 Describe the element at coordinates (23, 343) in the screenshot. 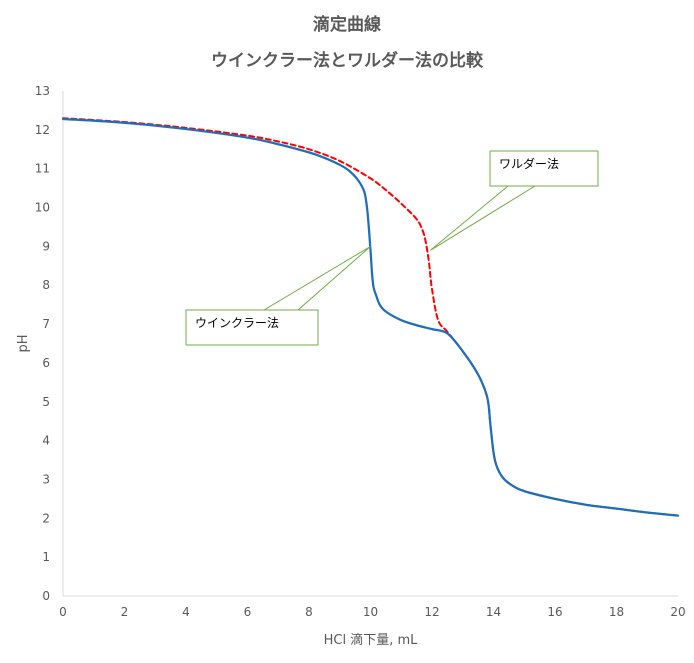

I see `y-axis-title: pH` at that location.